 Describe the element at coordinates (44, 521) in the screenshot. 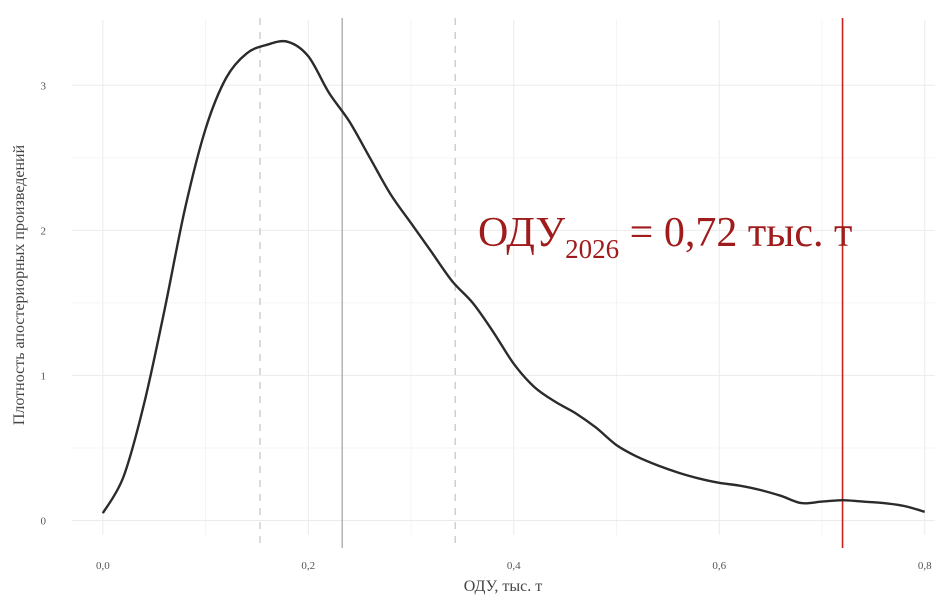

I see `y-tick-label: 0` at that location.